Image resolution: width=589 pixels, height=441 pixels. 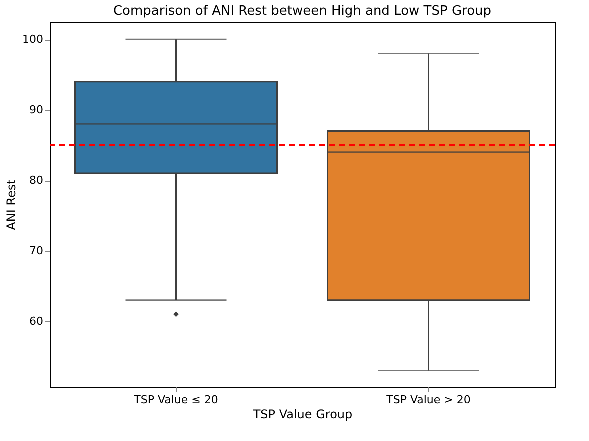 What do you see at coordinates (37, 181) in the screenshot?
I see `y-tick-label: 80` at bounding box center [37, 181].